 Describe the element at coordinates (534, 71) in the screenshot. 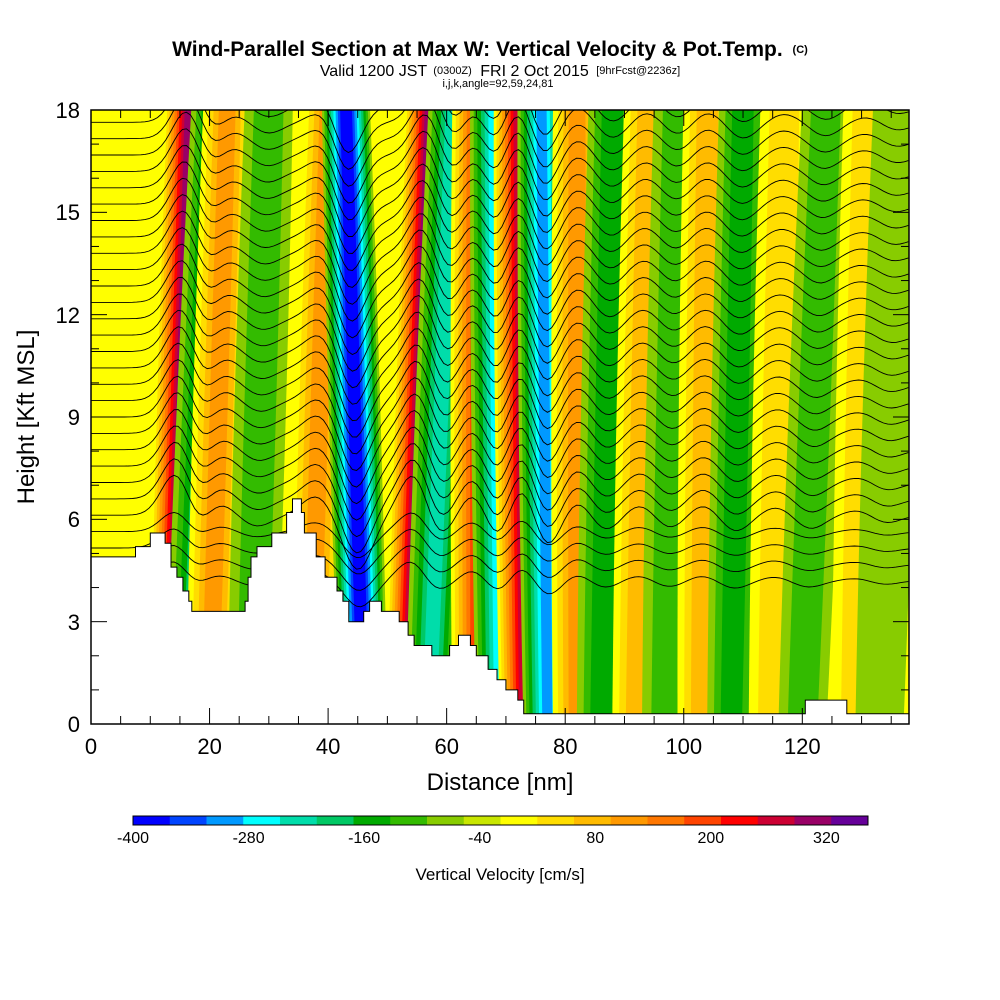

I see `subtitle-date: FRI 2 Oct 2015` at that location.